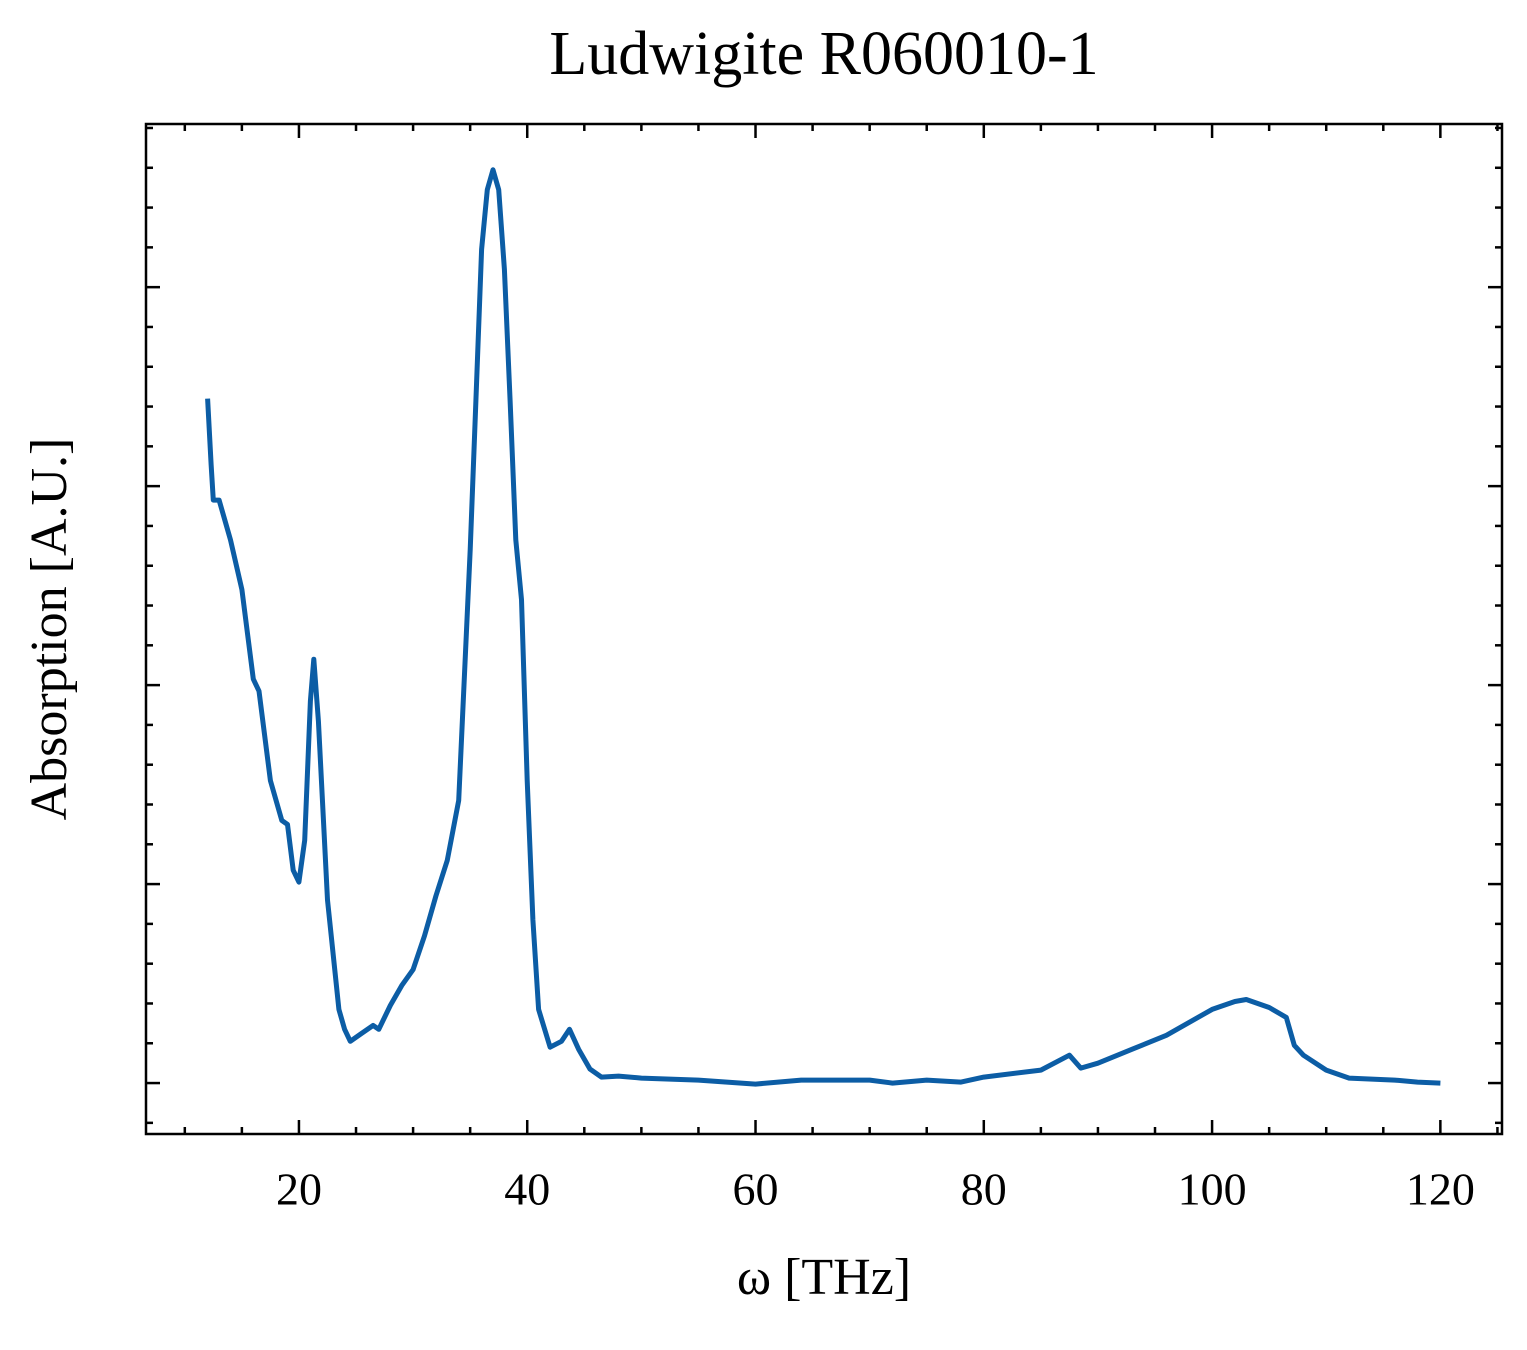  What do you see at coordinates (756, 1189) in the screenshot?
I see `x-tick-label: 60` at bounding box center [756, 1189].